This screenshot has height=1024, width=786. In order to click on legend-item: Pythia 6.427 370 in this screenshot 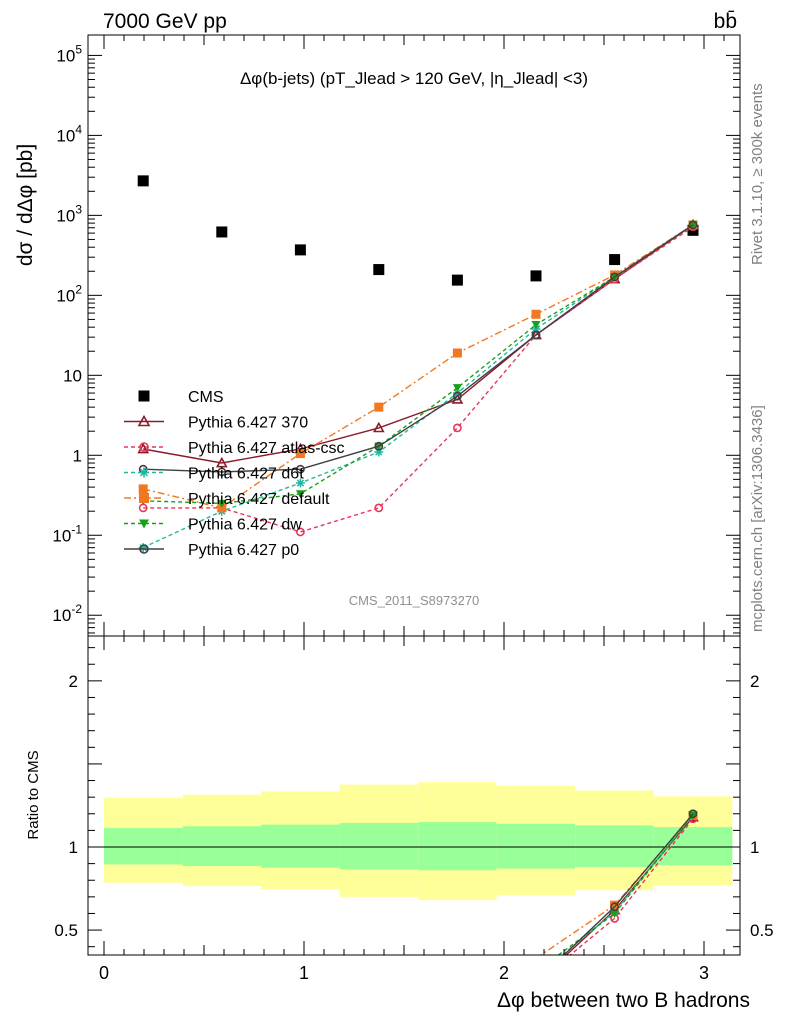, I will do `click(216, 423)`.